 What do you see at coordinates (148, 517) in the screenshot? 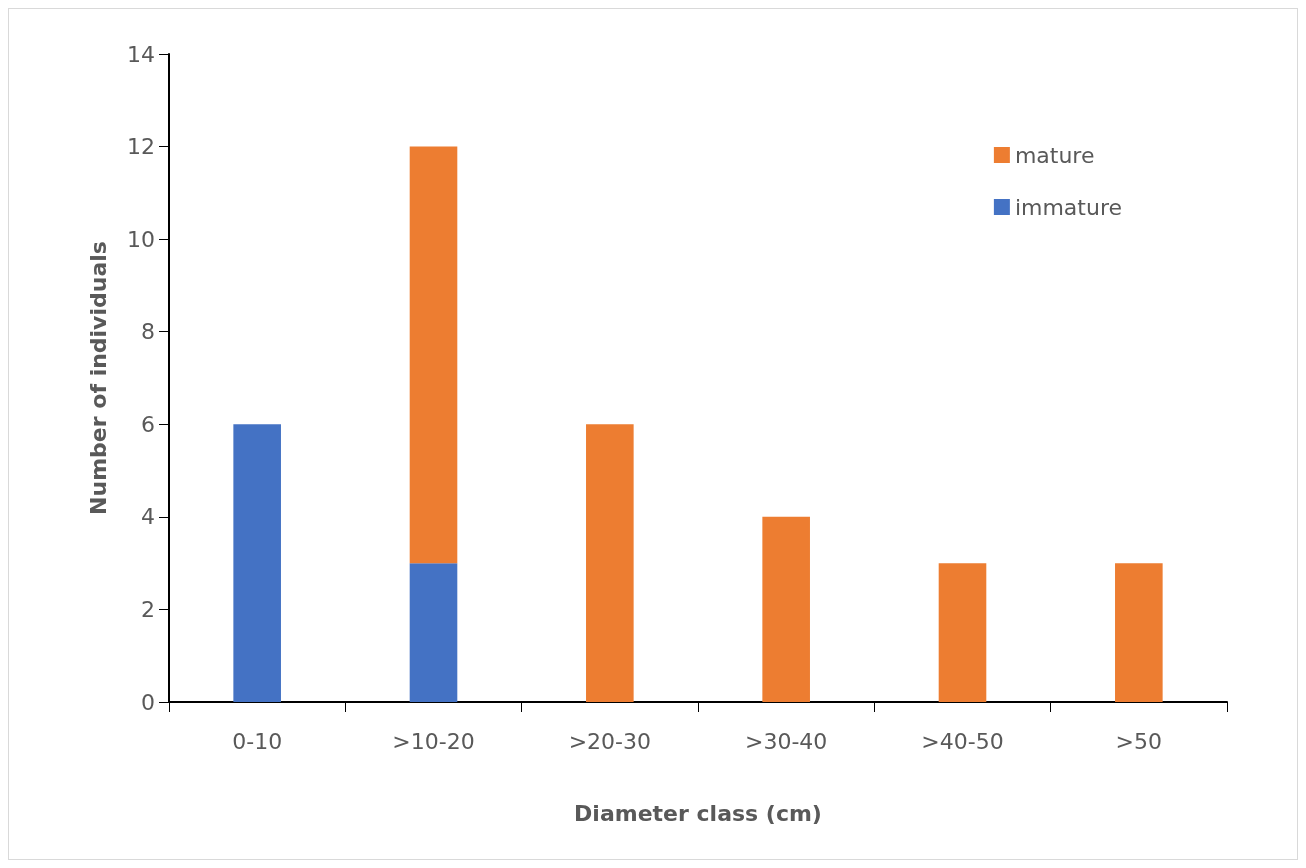
I see `y-tick-label: 4` at bounding box center [148, 517].